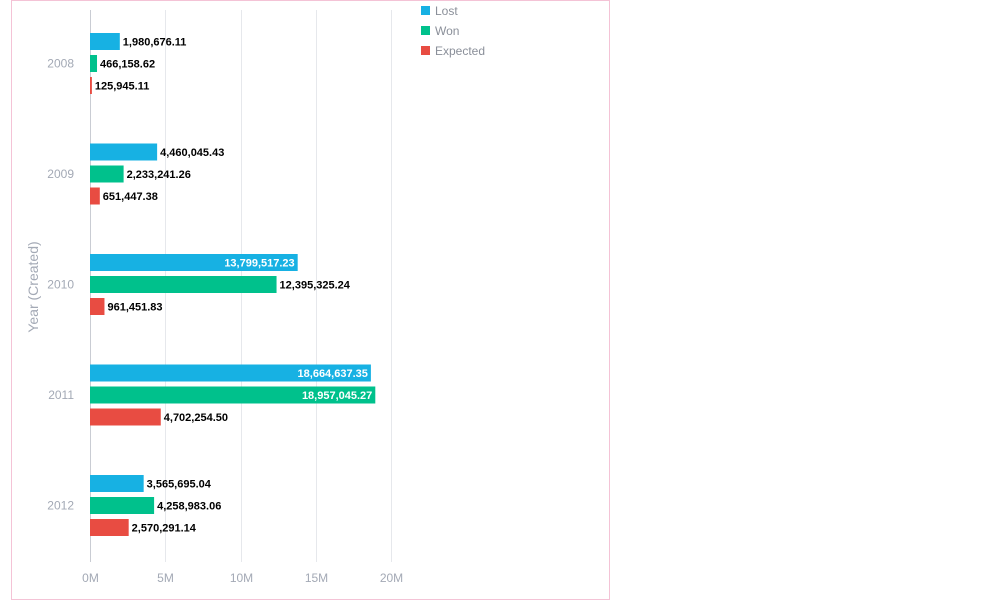  I want to click on bar-expected-2008, so click(91, 85).